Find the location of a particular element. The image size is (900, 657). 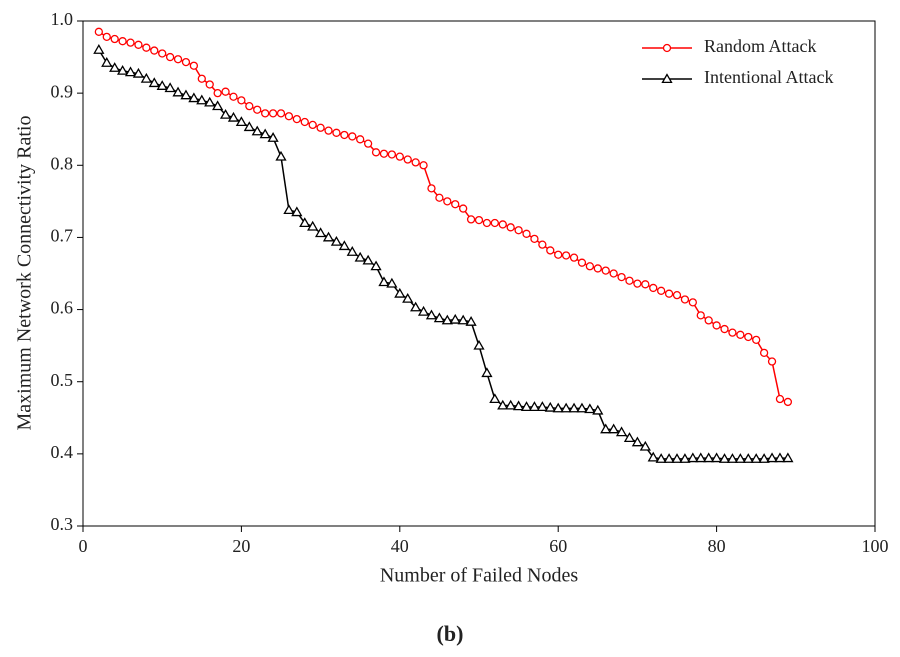

x-tick-label: 60 is located at coordinates (558, 546).